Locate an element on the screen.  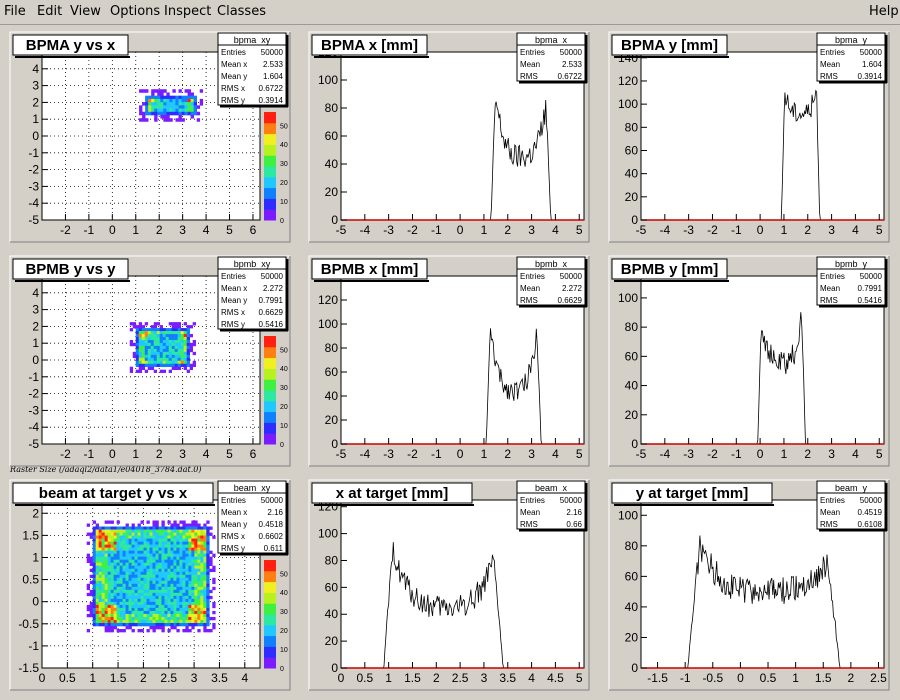
stats-key: Mean is located at coordinates (830, 288).